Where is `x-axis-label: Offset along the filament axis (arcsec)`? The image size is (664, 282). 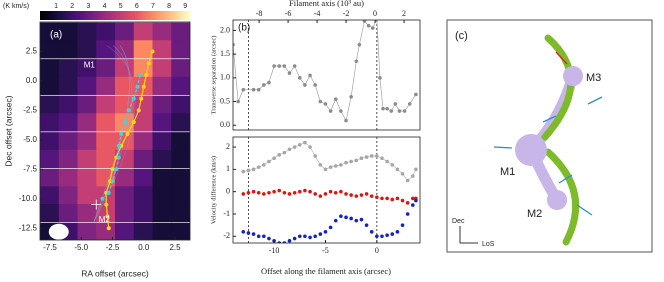
x-axis-label: Offset along the filament axis (arcsec) is located at coordinates (326, 271).